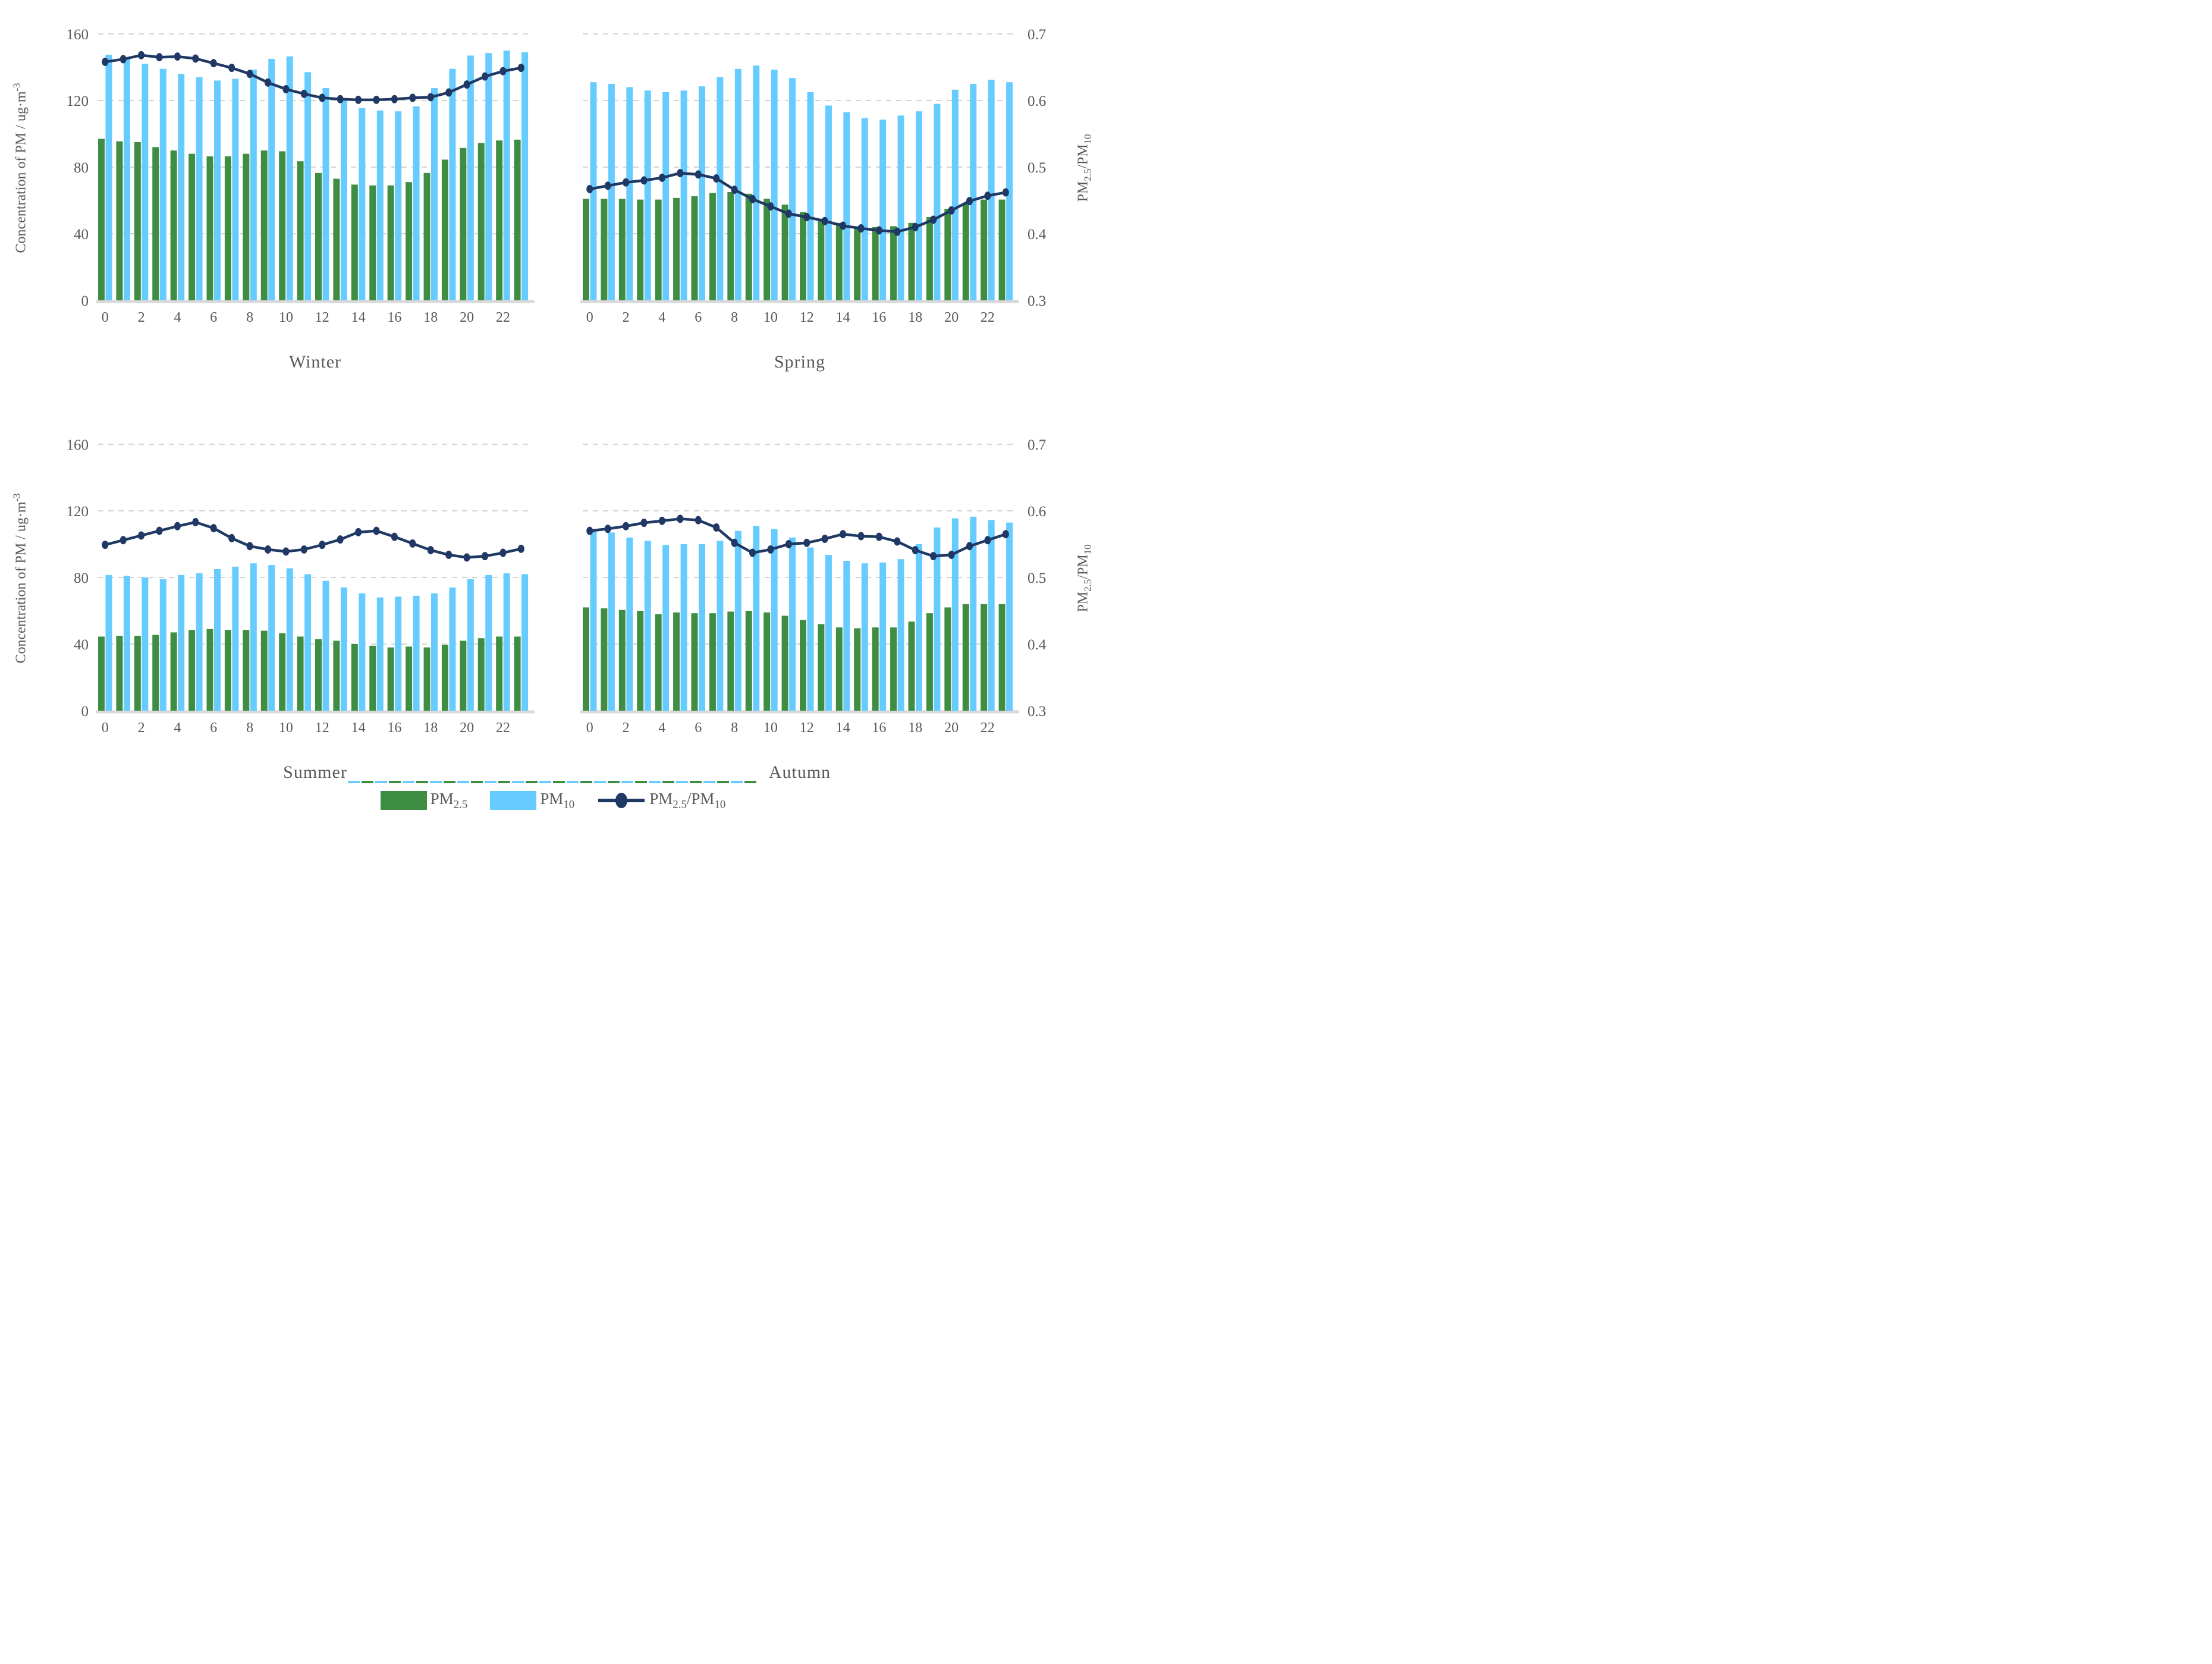 This screenshot has width=2212, height=1664. What do you see at coordinates (807, 728) in the screenshot?
I see `x-tick-label: 12` at bounding box center [807, 728].